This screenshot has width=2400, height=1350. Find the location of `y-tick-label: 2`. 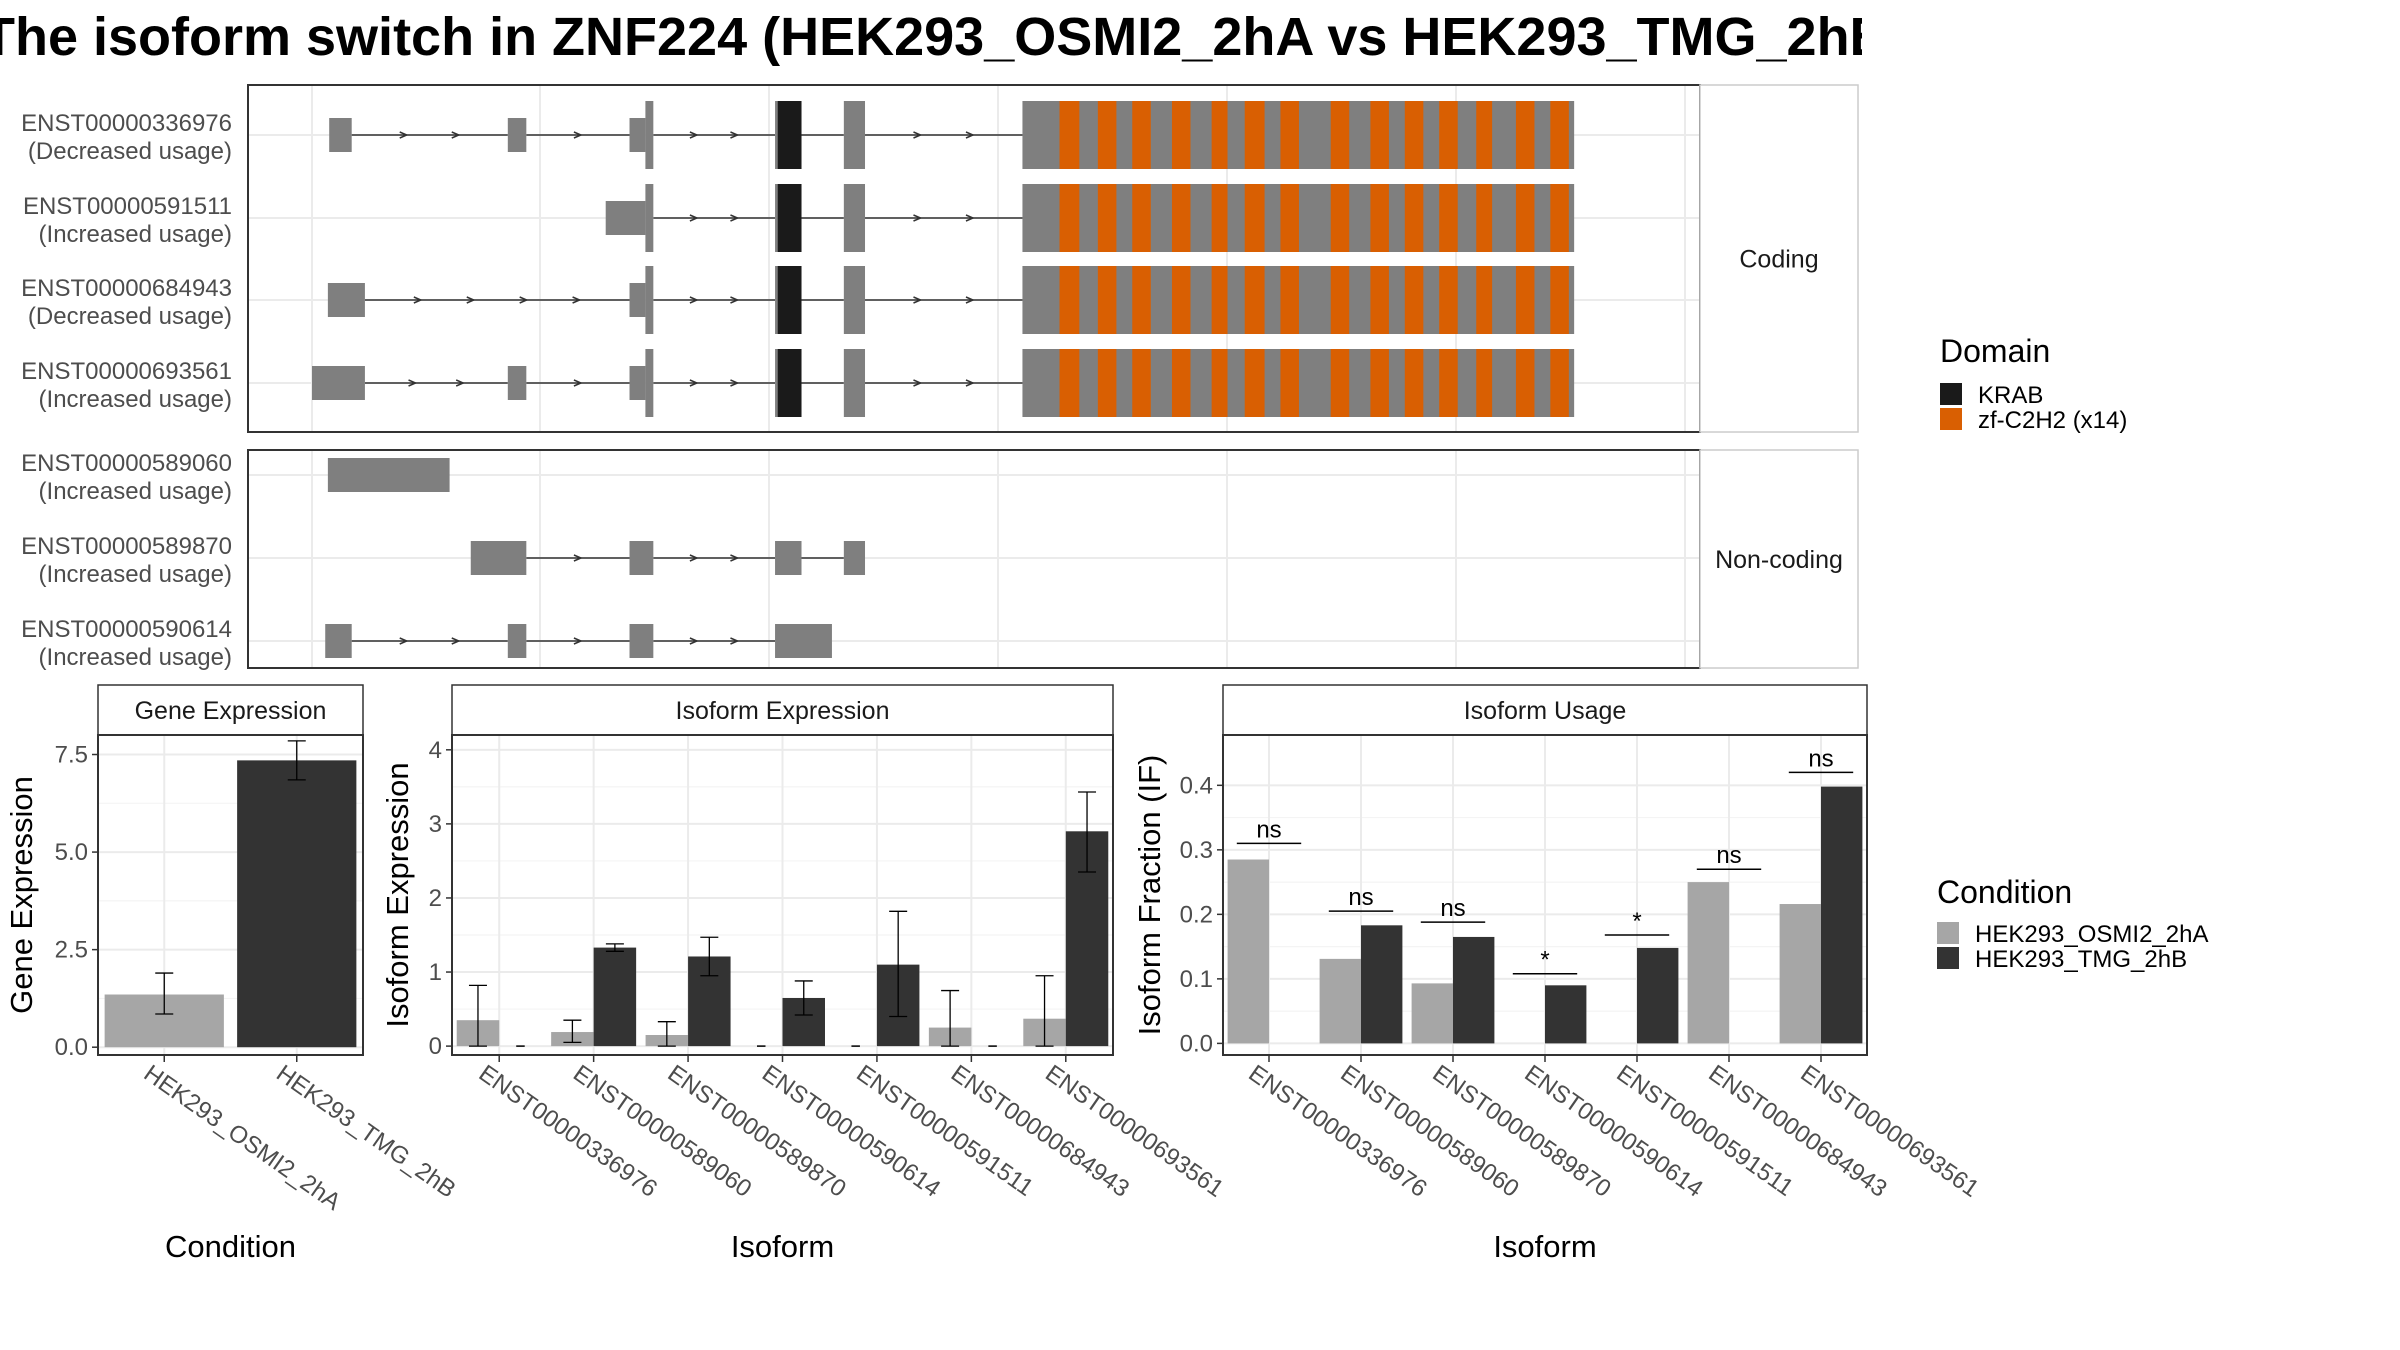

y-tick-label: 2 is located at coordinates (435, 898).